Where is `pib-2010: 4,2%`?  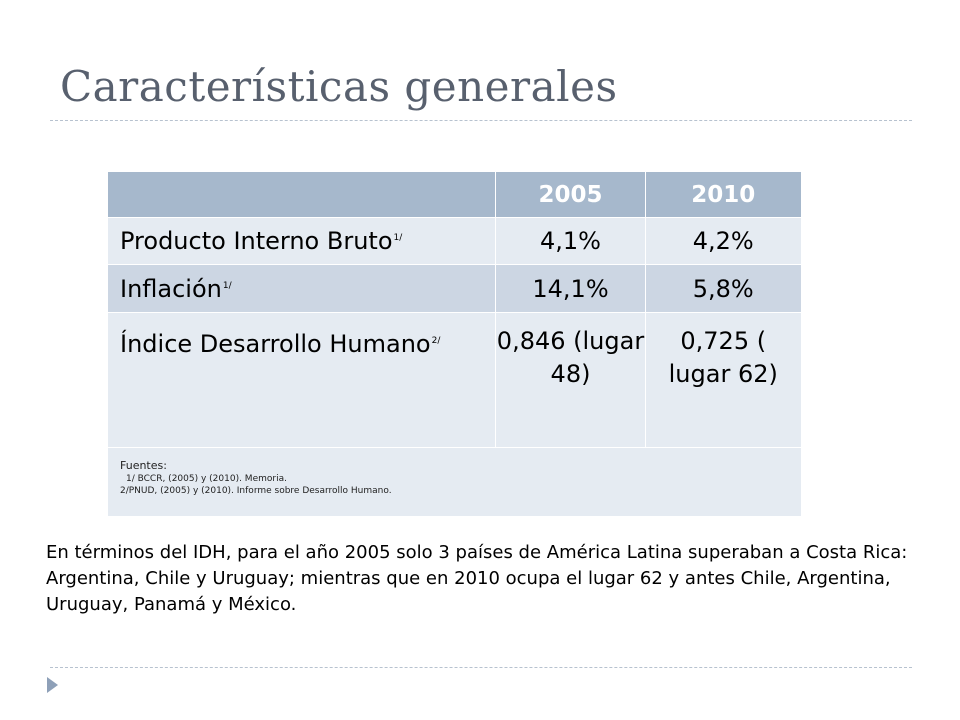 pib-2010: 4,2% is located at coordinates (723, 241).